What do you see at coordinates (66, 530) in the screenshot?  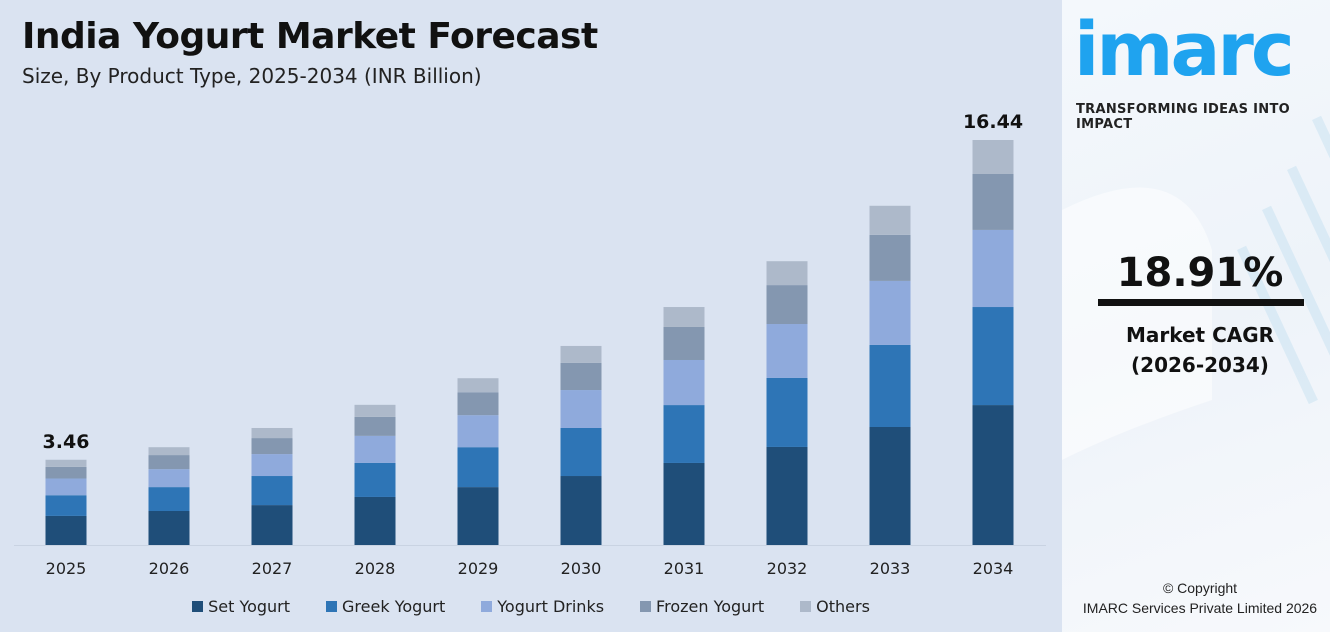 I see `bar-segment-set-yogurt-2025` at bounding box center [66, 530].